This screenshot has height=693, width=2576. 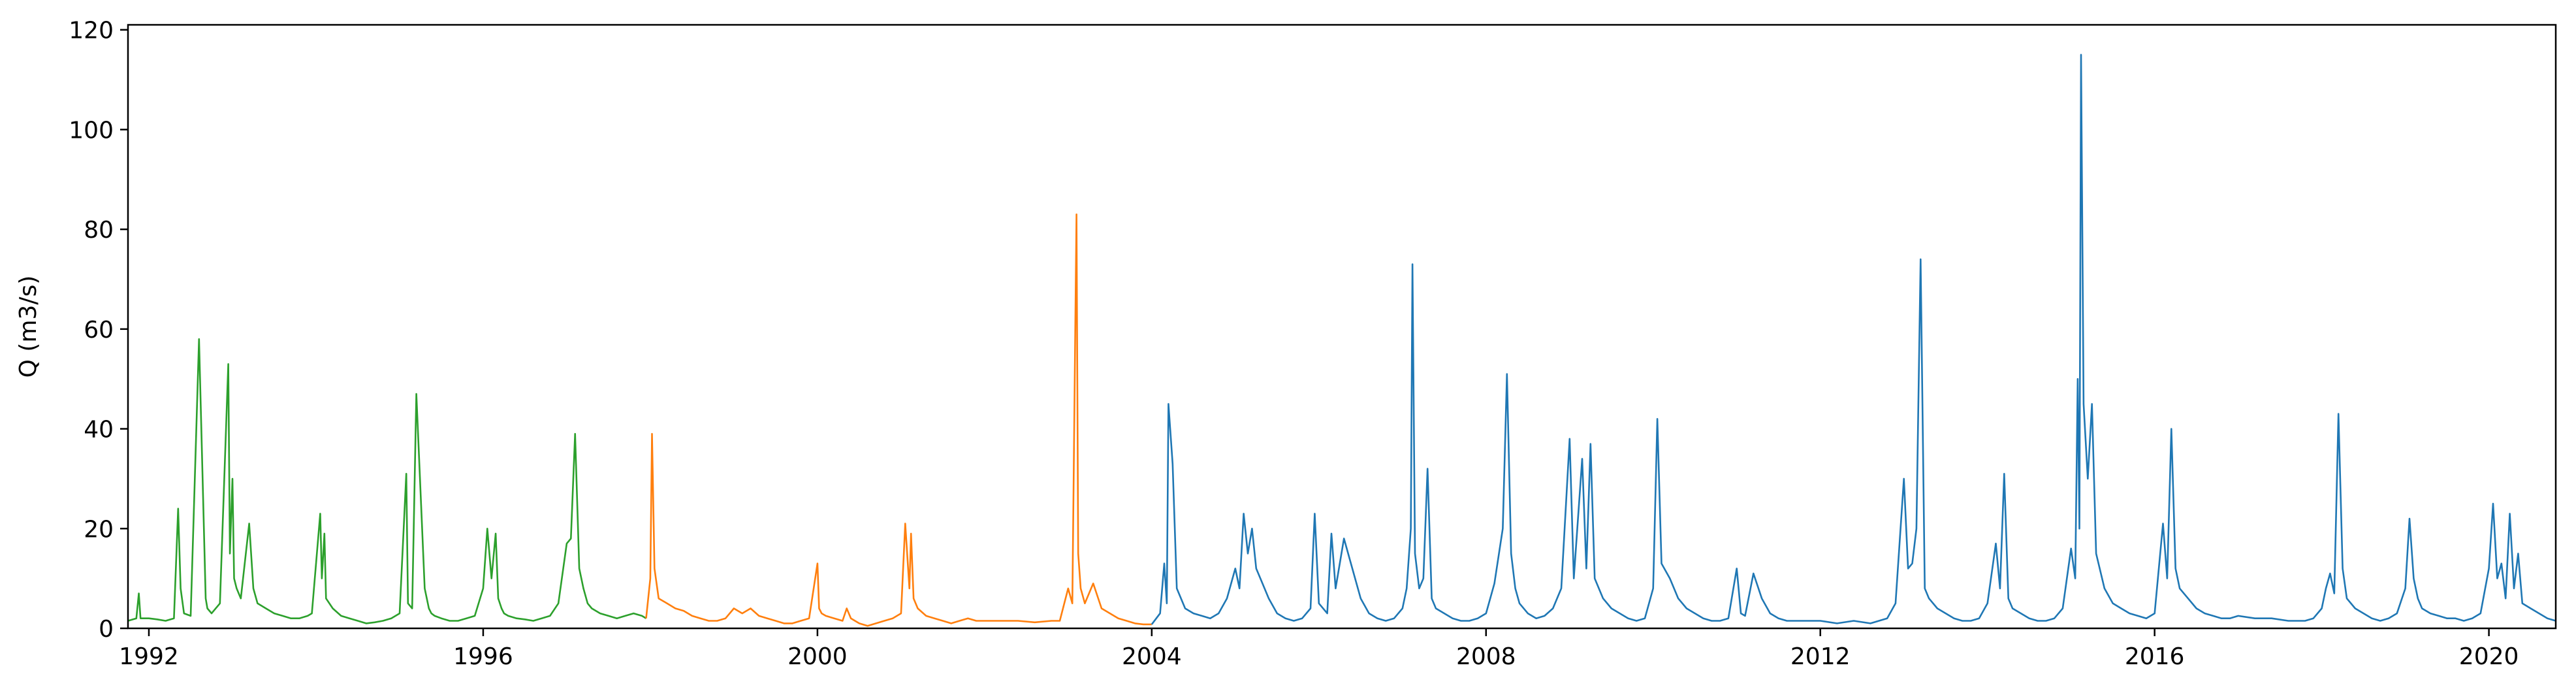 I want to click on y-tick-label: 80, so click(x=99, y=230).